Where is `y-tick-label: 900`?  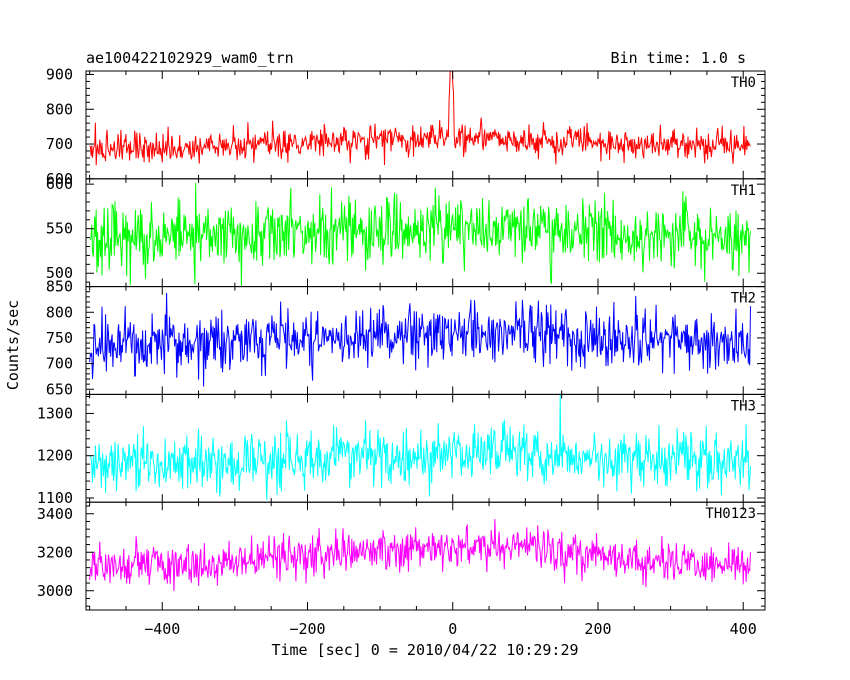 y-tick-label: 900 is located at coordinates (59, 74).